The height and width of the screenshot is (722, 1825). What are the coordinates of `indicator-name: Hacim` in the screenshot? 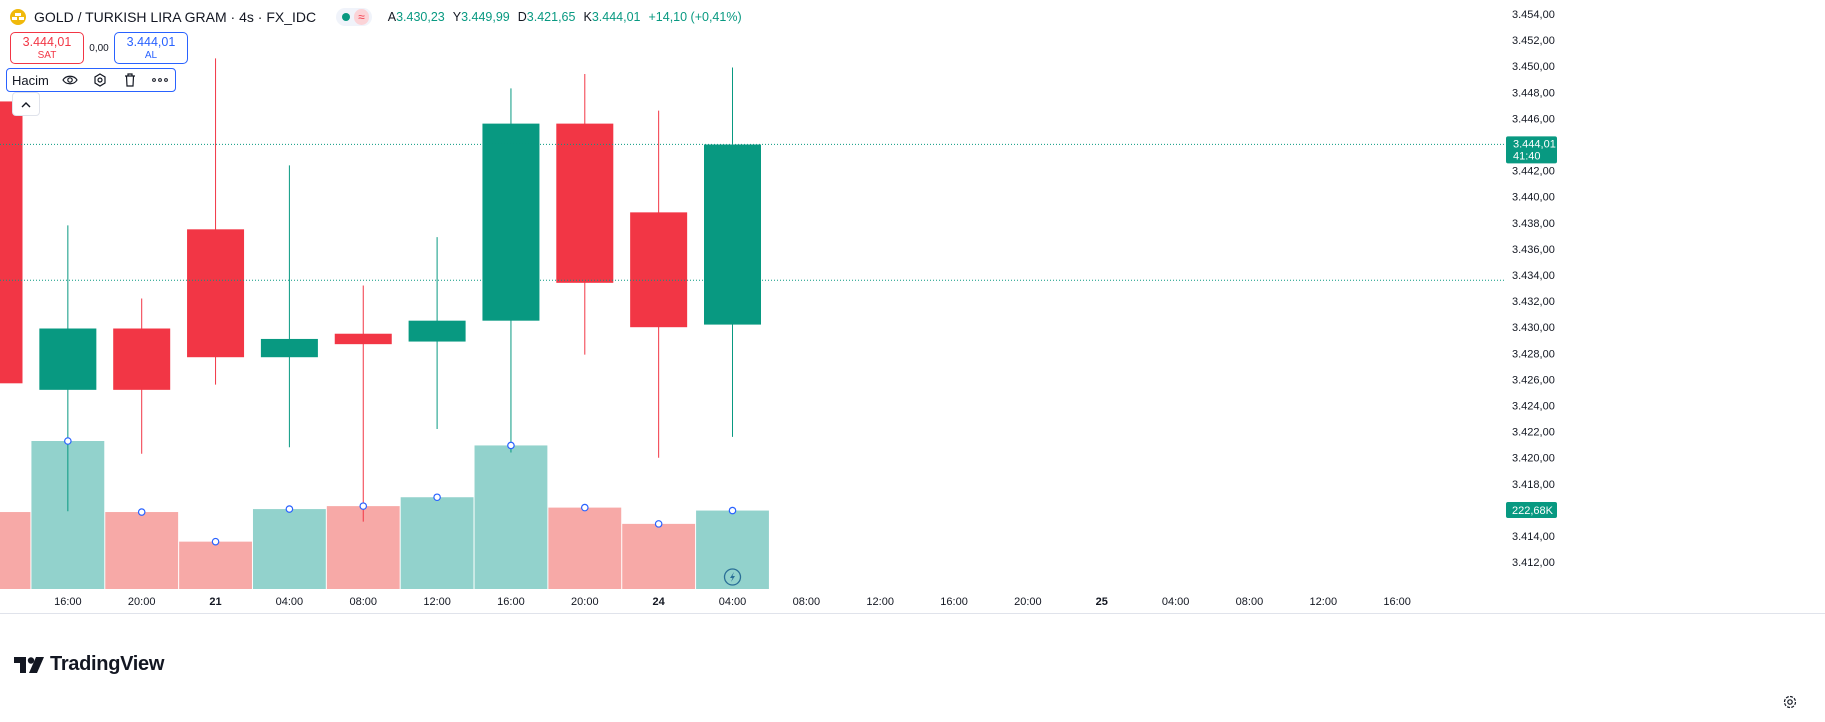 It's located at (30, 80).